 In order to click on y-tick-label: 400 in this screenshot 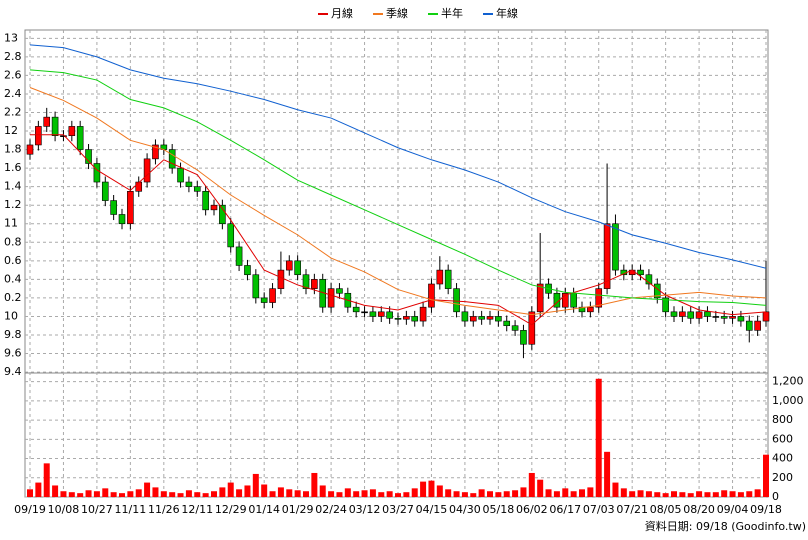, I will do `click(782, 458)`.